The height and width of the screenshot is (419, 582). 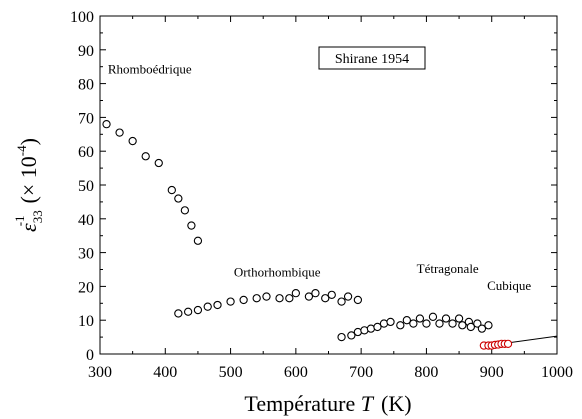 I want to click on x-axis-title-unit: (K), so click(x=396, y=403).